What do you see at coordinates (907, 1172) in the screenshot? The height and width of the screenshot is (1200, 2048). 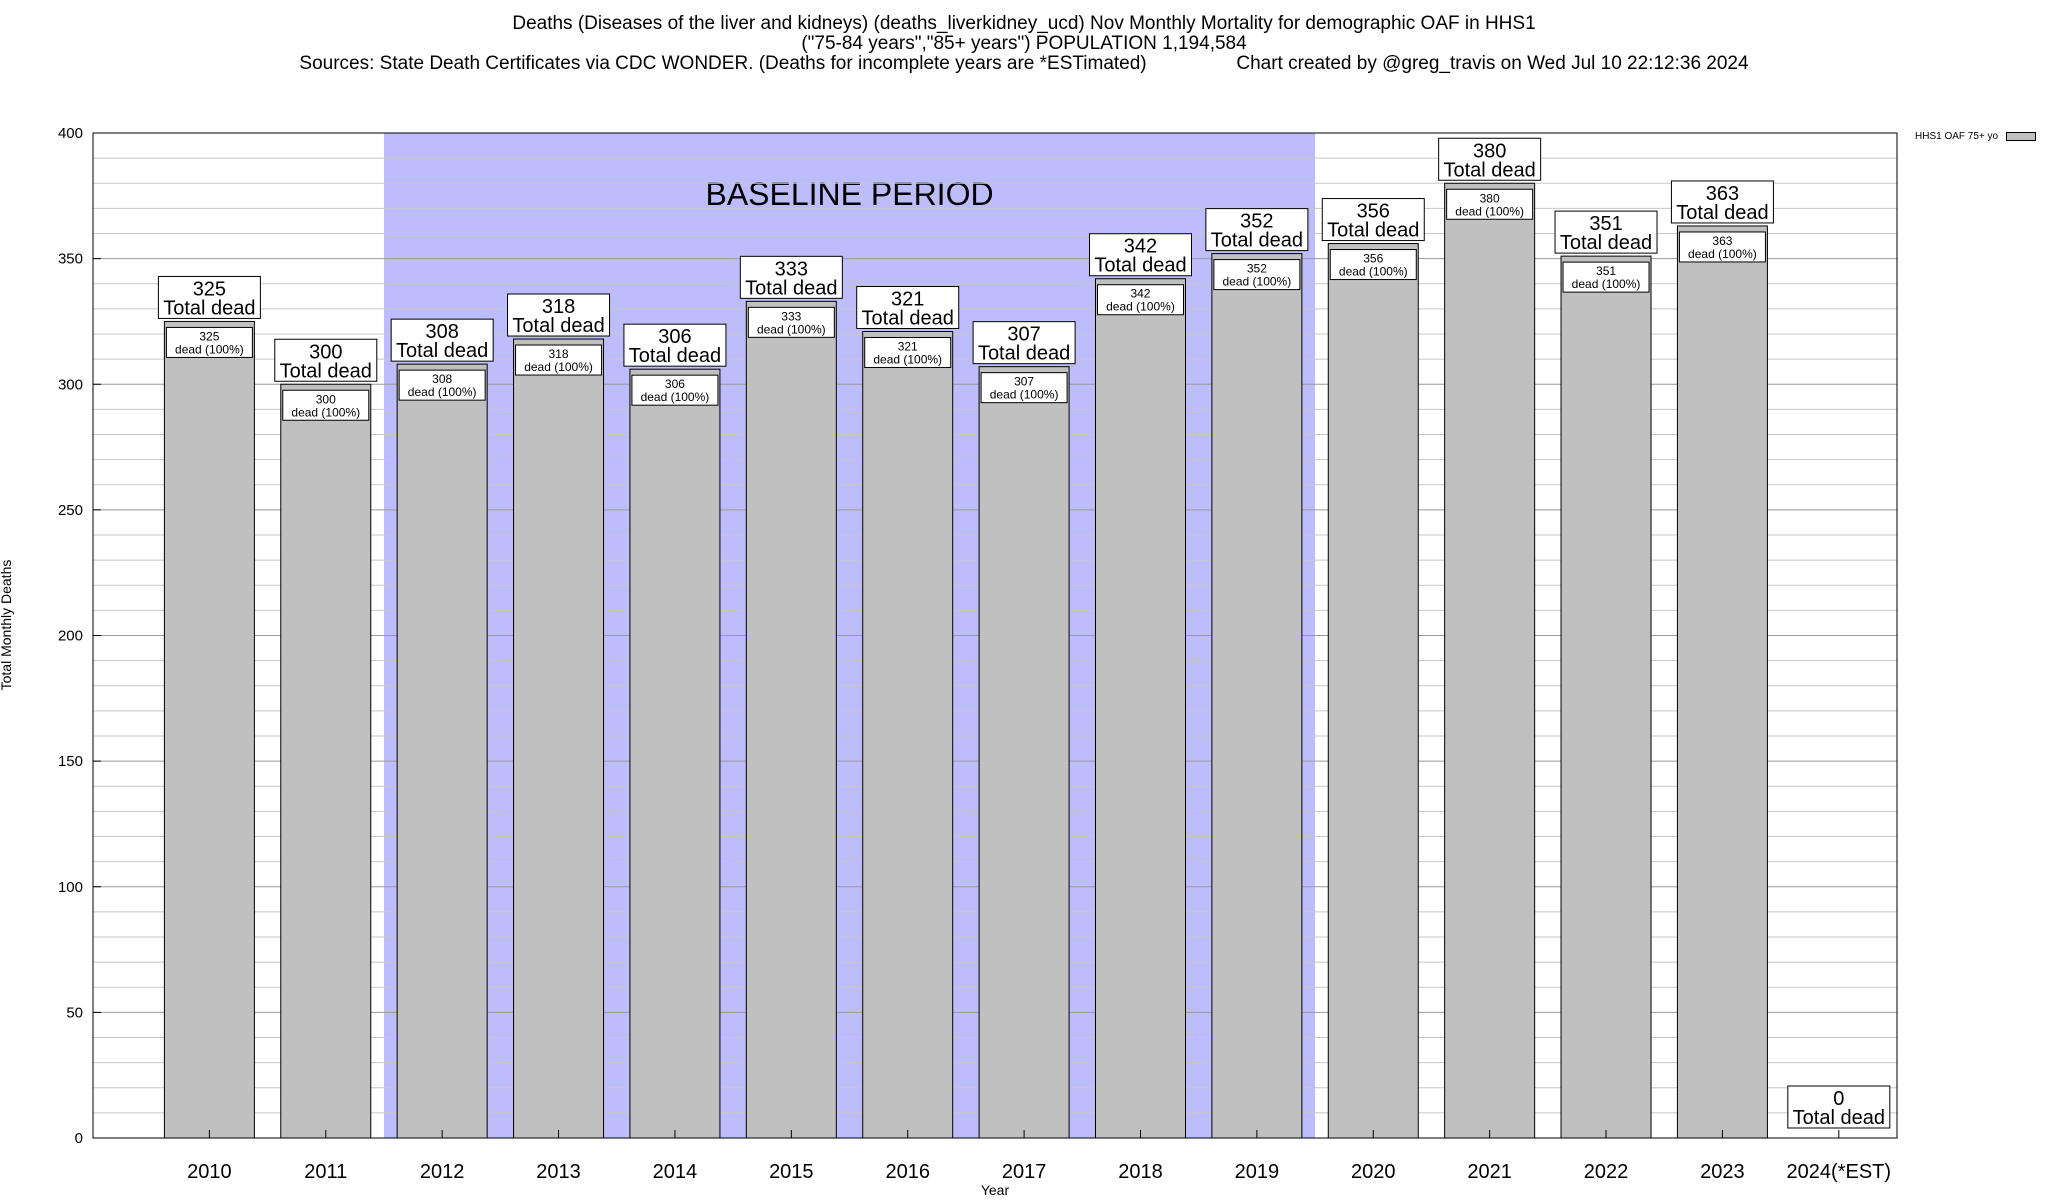 I see `x-tick-label: 2016` at bounding box center [907, 1172].